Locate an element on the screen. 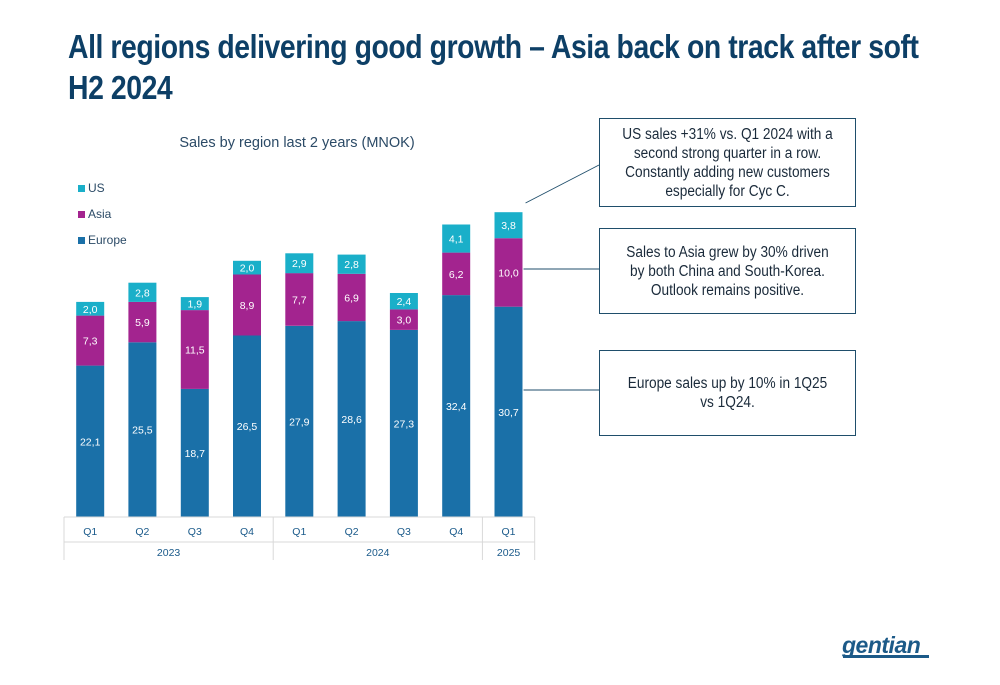 This screenshot has width=1000, height=685. x-tick-label-8: Q4 is located at coordinates (456, 532).